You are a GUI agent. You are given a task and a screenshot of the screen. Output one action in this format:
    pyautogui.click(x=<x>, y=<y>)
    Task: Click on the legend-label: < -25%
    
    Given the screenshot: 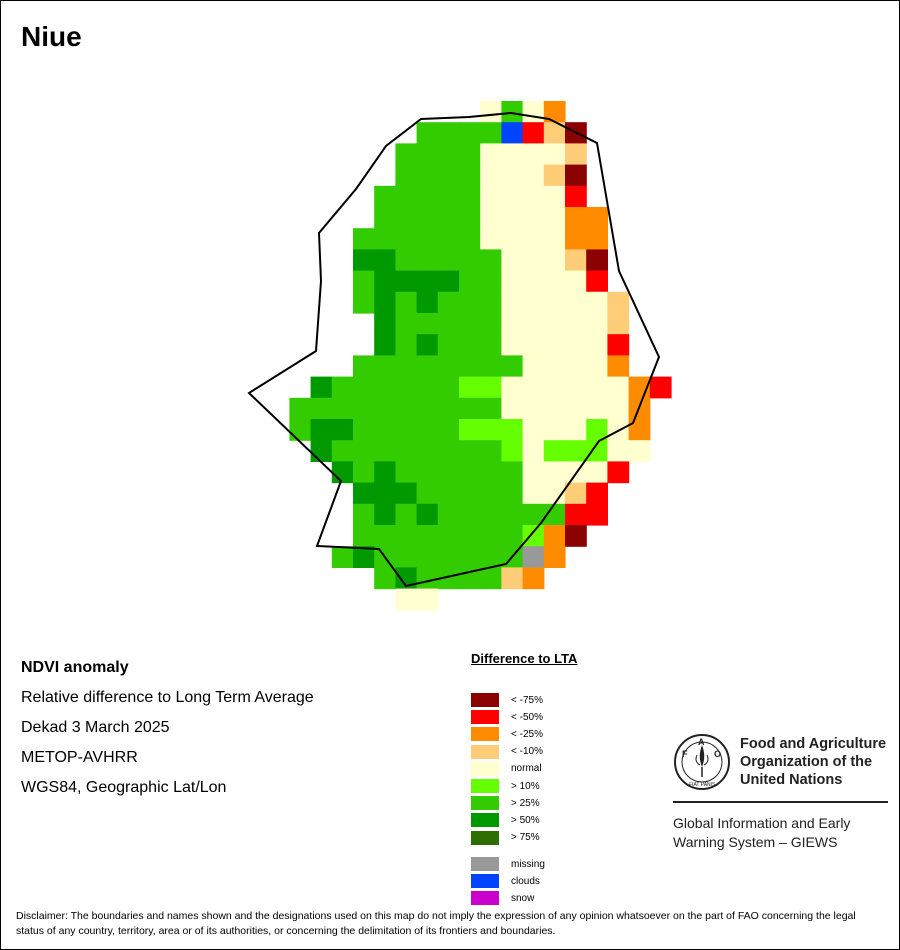 What is the action you would take?
    pyautogui.click(x=527, y=734)
    